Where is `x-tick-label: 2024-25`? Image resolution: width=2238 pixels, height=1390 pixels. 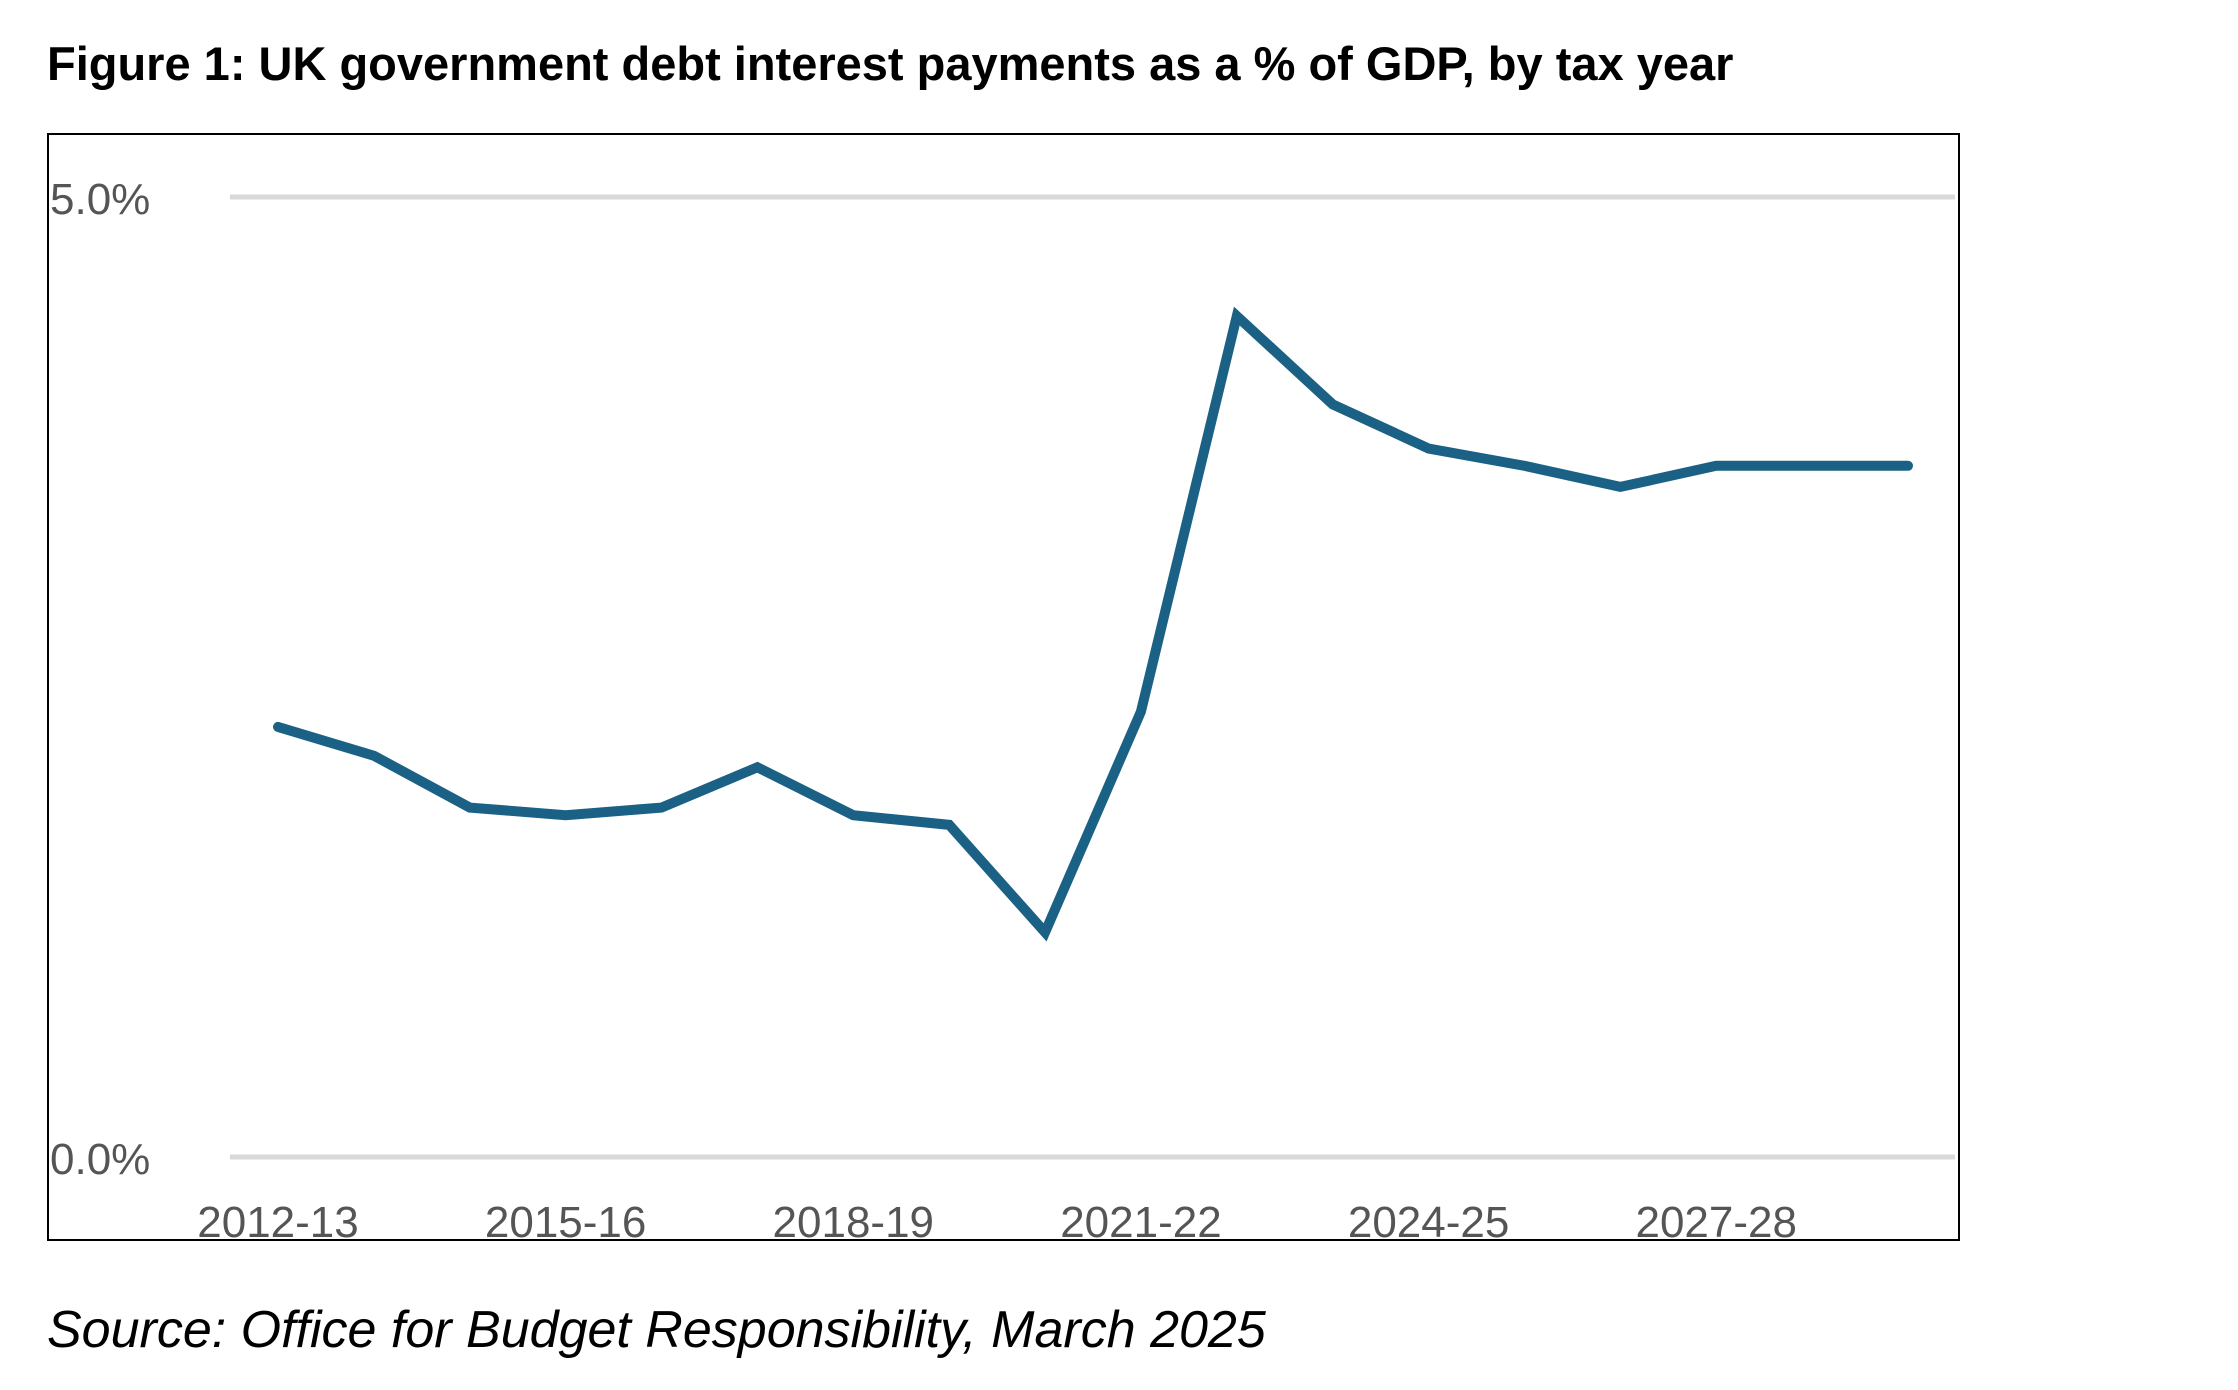
x-tick-label: 2024-25 is located at coordinates (1428, 1222).